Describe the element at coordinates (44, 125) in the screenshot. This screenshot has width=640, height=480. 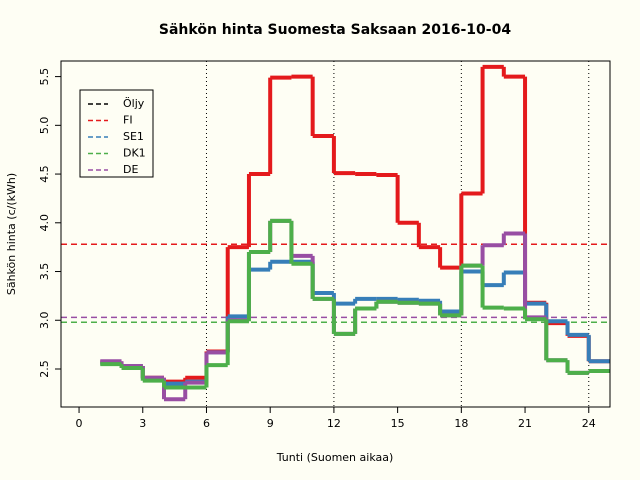
I see `y-tick-label: 5.0` at that location.